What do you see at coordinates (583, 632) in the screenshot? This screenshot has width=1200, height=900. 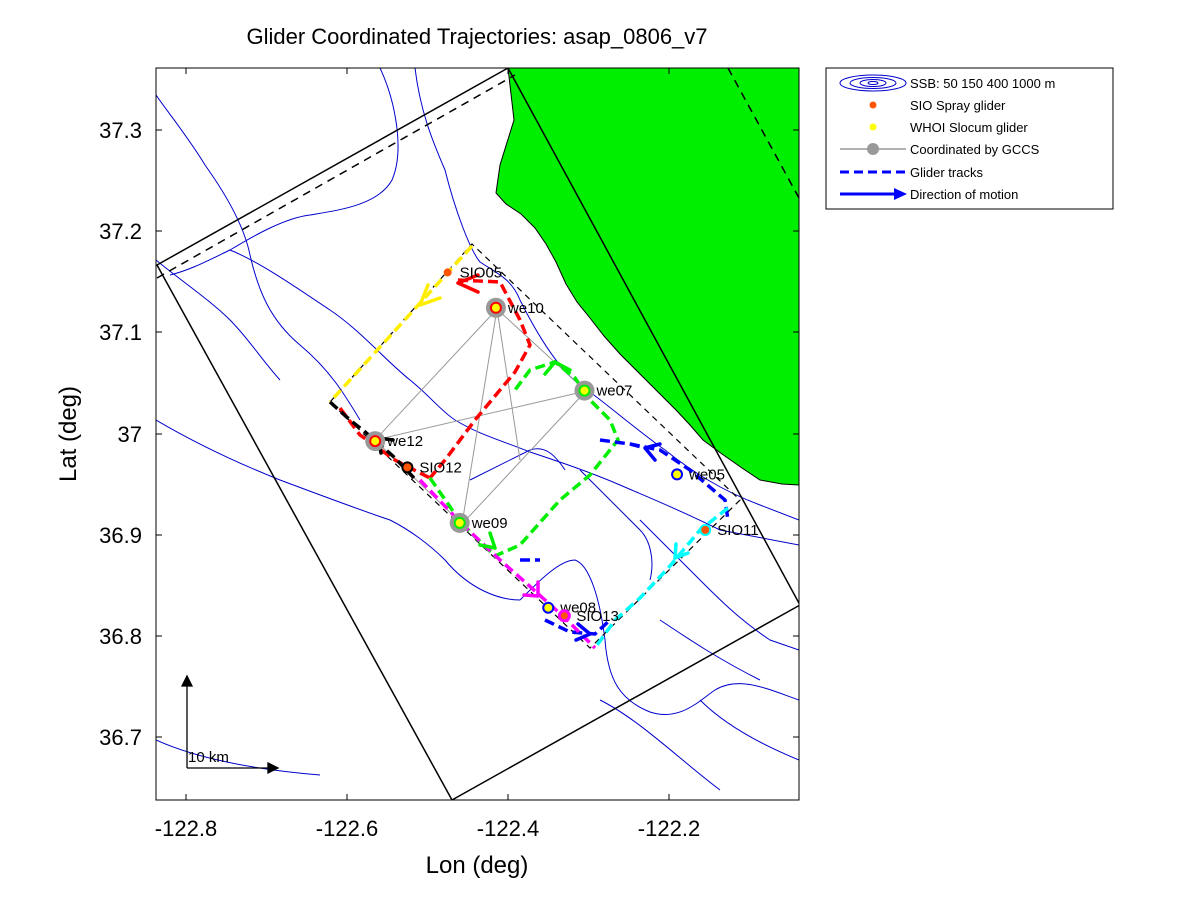 I see `arrow-blue-bottom` at bounding box center [583, 632].